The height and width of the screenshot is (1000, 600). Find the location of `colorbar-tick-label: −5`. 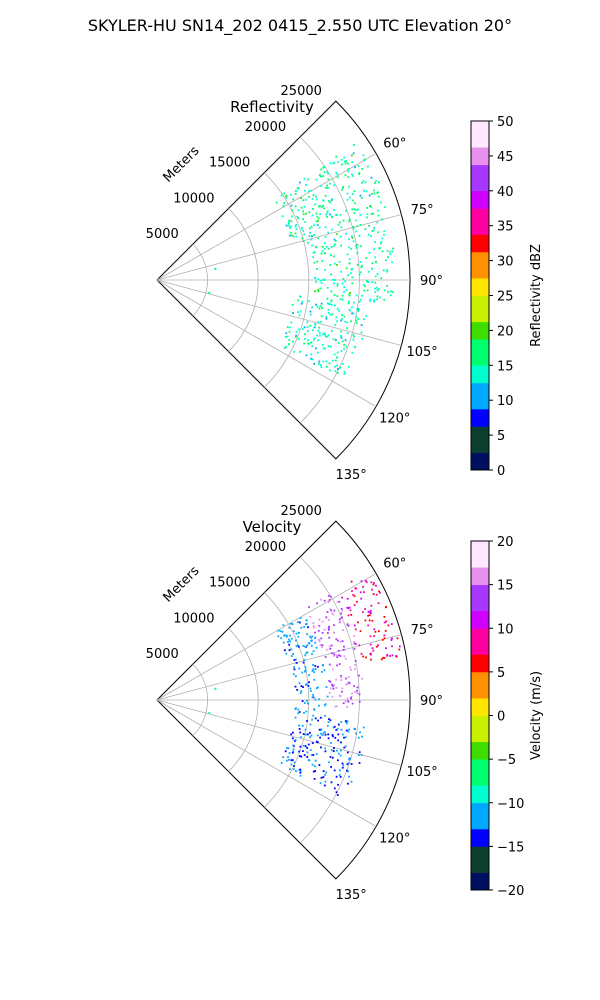

colorbar-tick-label: −5 is located at coordinates (506, 760).